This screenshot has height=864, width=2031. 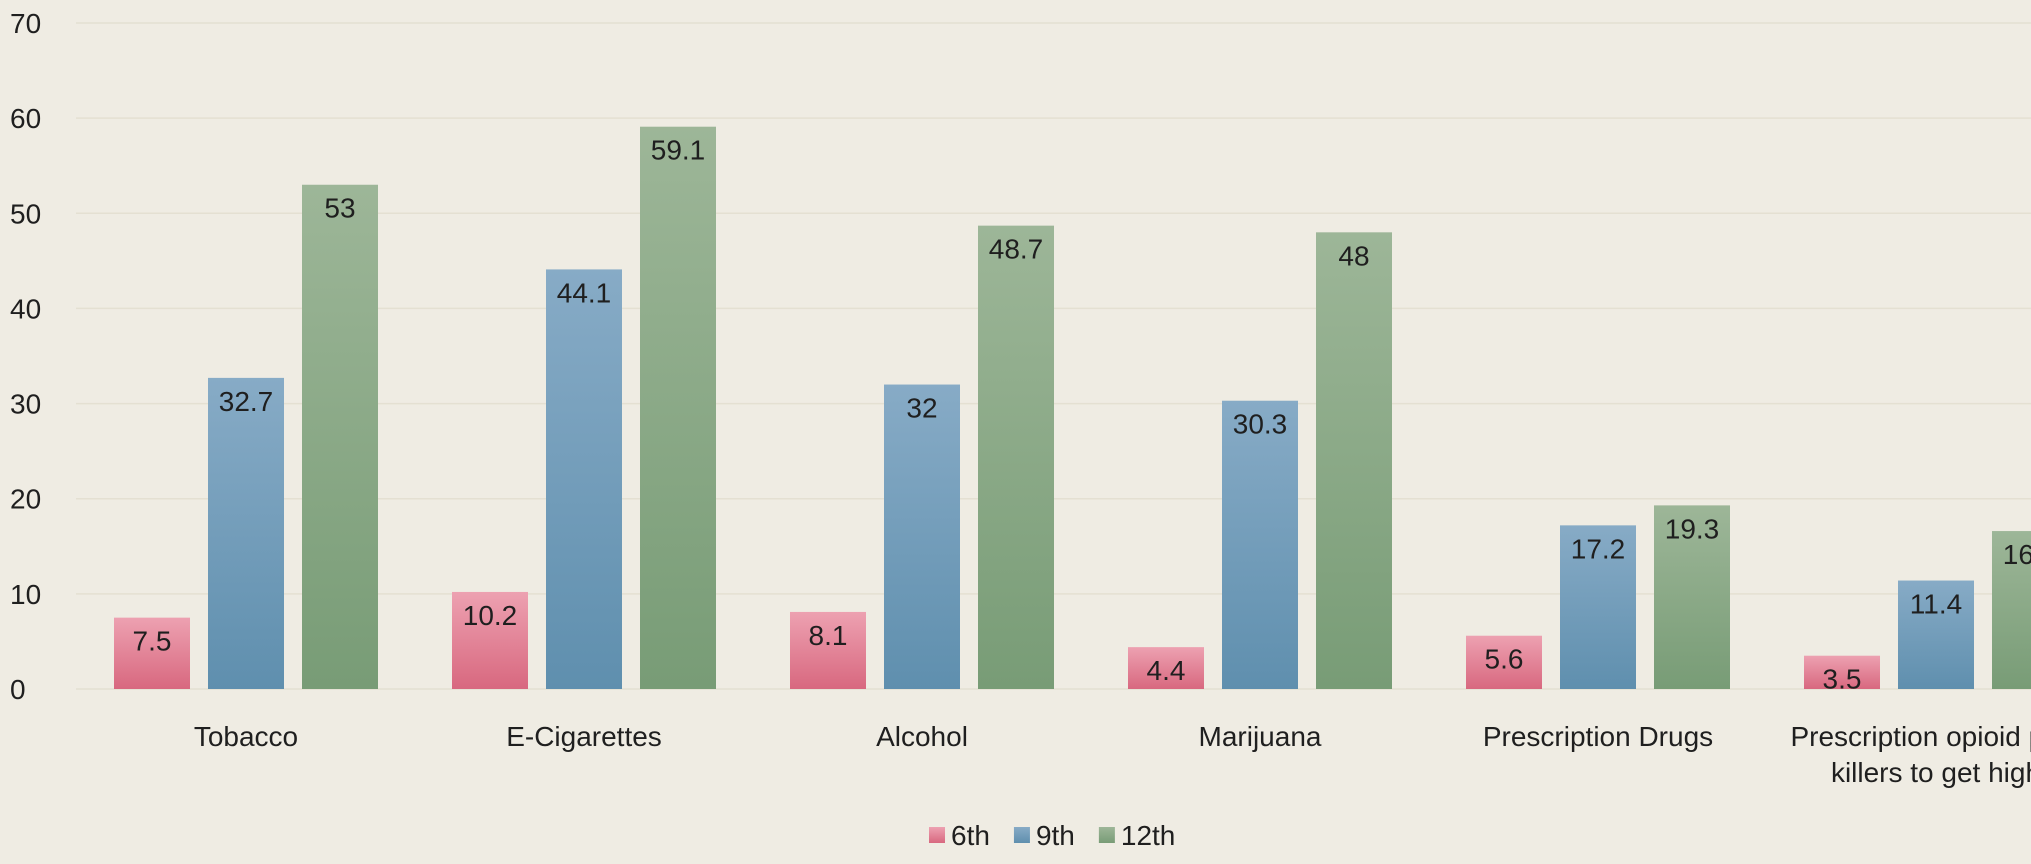 I want to click on data-label-9th-3: 30.3, so click(x=1260, y=424).